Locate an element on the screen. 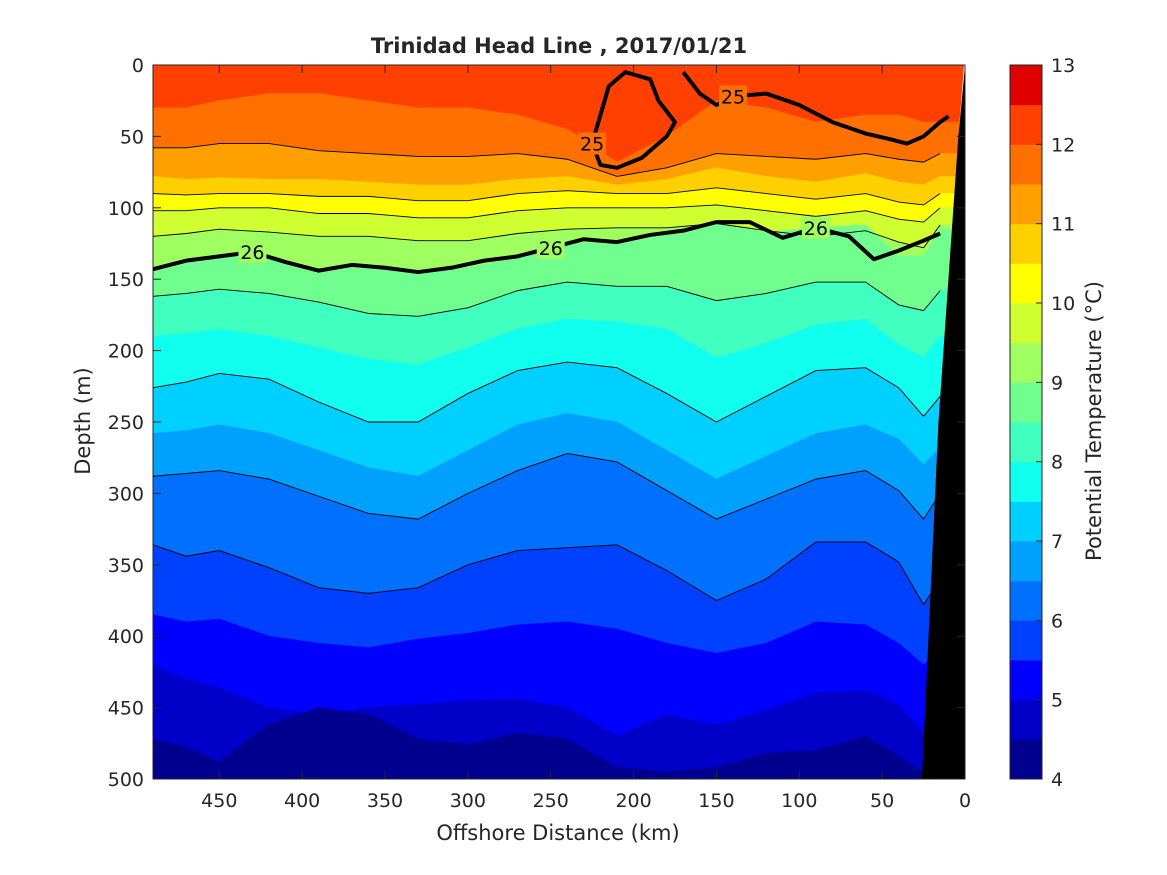 This screenshot has width=1167, height=875. x-tick-label: 150 is located at coordinates (716, 801).